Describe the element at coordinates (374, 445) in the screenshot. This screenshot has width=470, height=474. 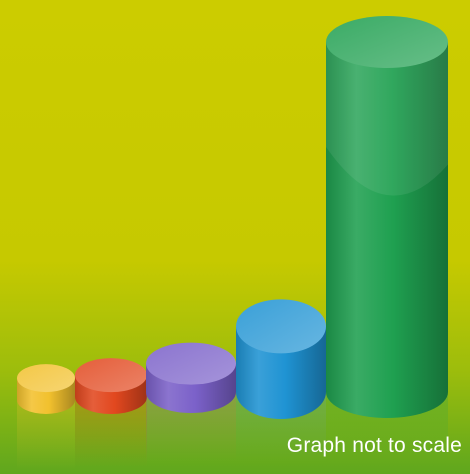
I see `scale-footnote: Graph not to scale` at that location.